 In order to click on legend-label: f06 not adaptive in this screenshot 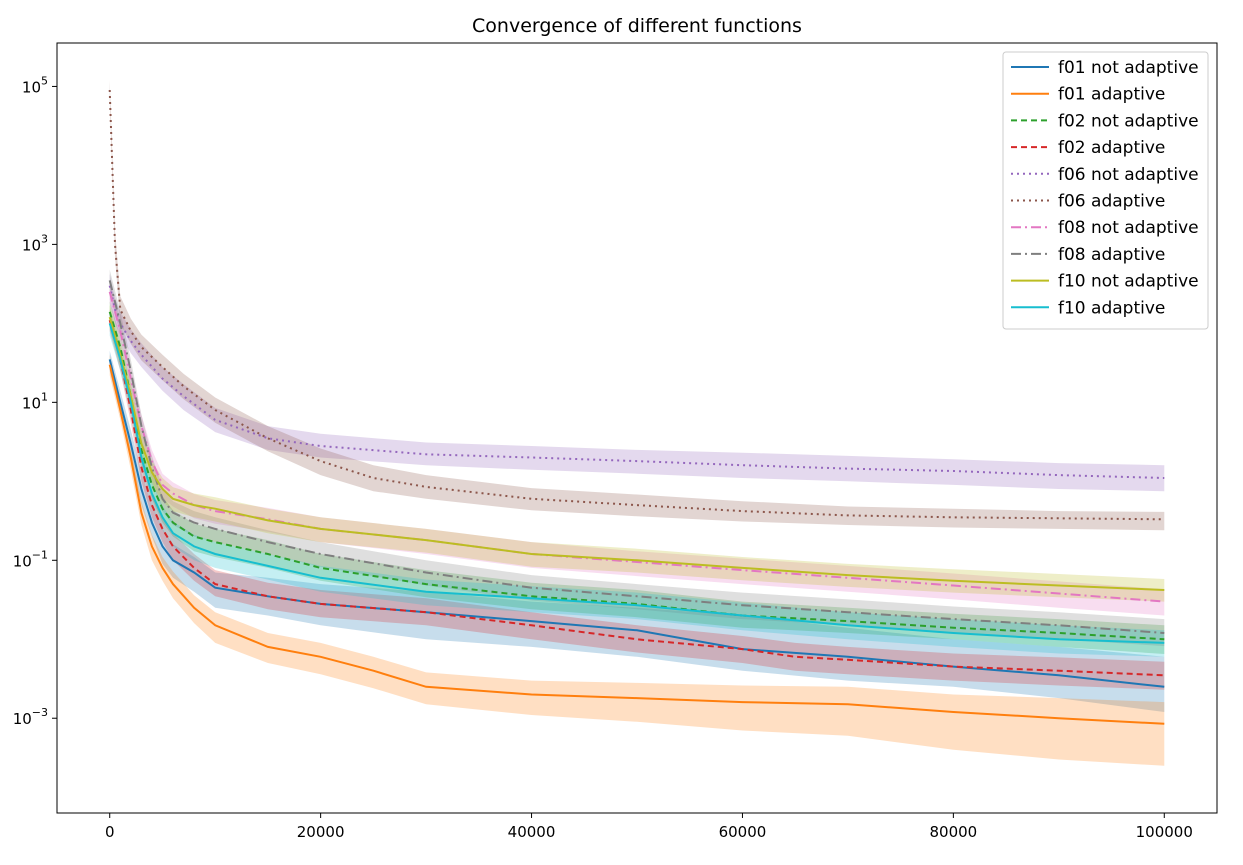, I will do `click(1128, 175)`.